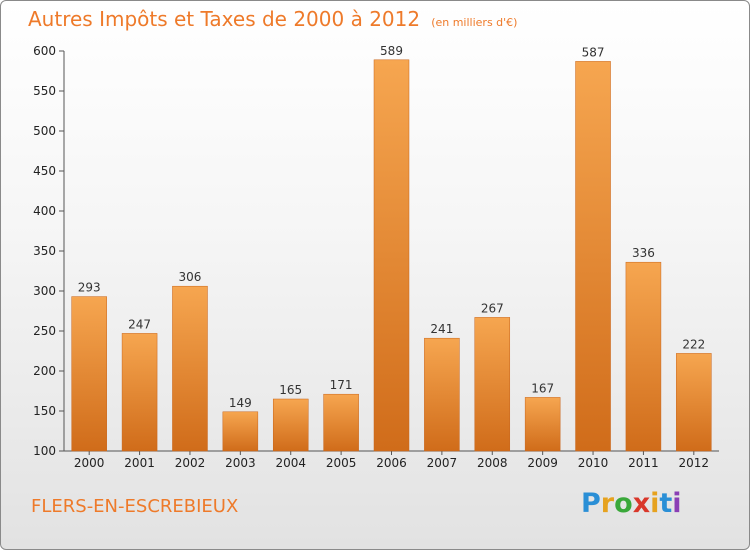 The height and width of the screenshot is (550, 750). I want to click on data-label-2004: 165, so click(290, 390).